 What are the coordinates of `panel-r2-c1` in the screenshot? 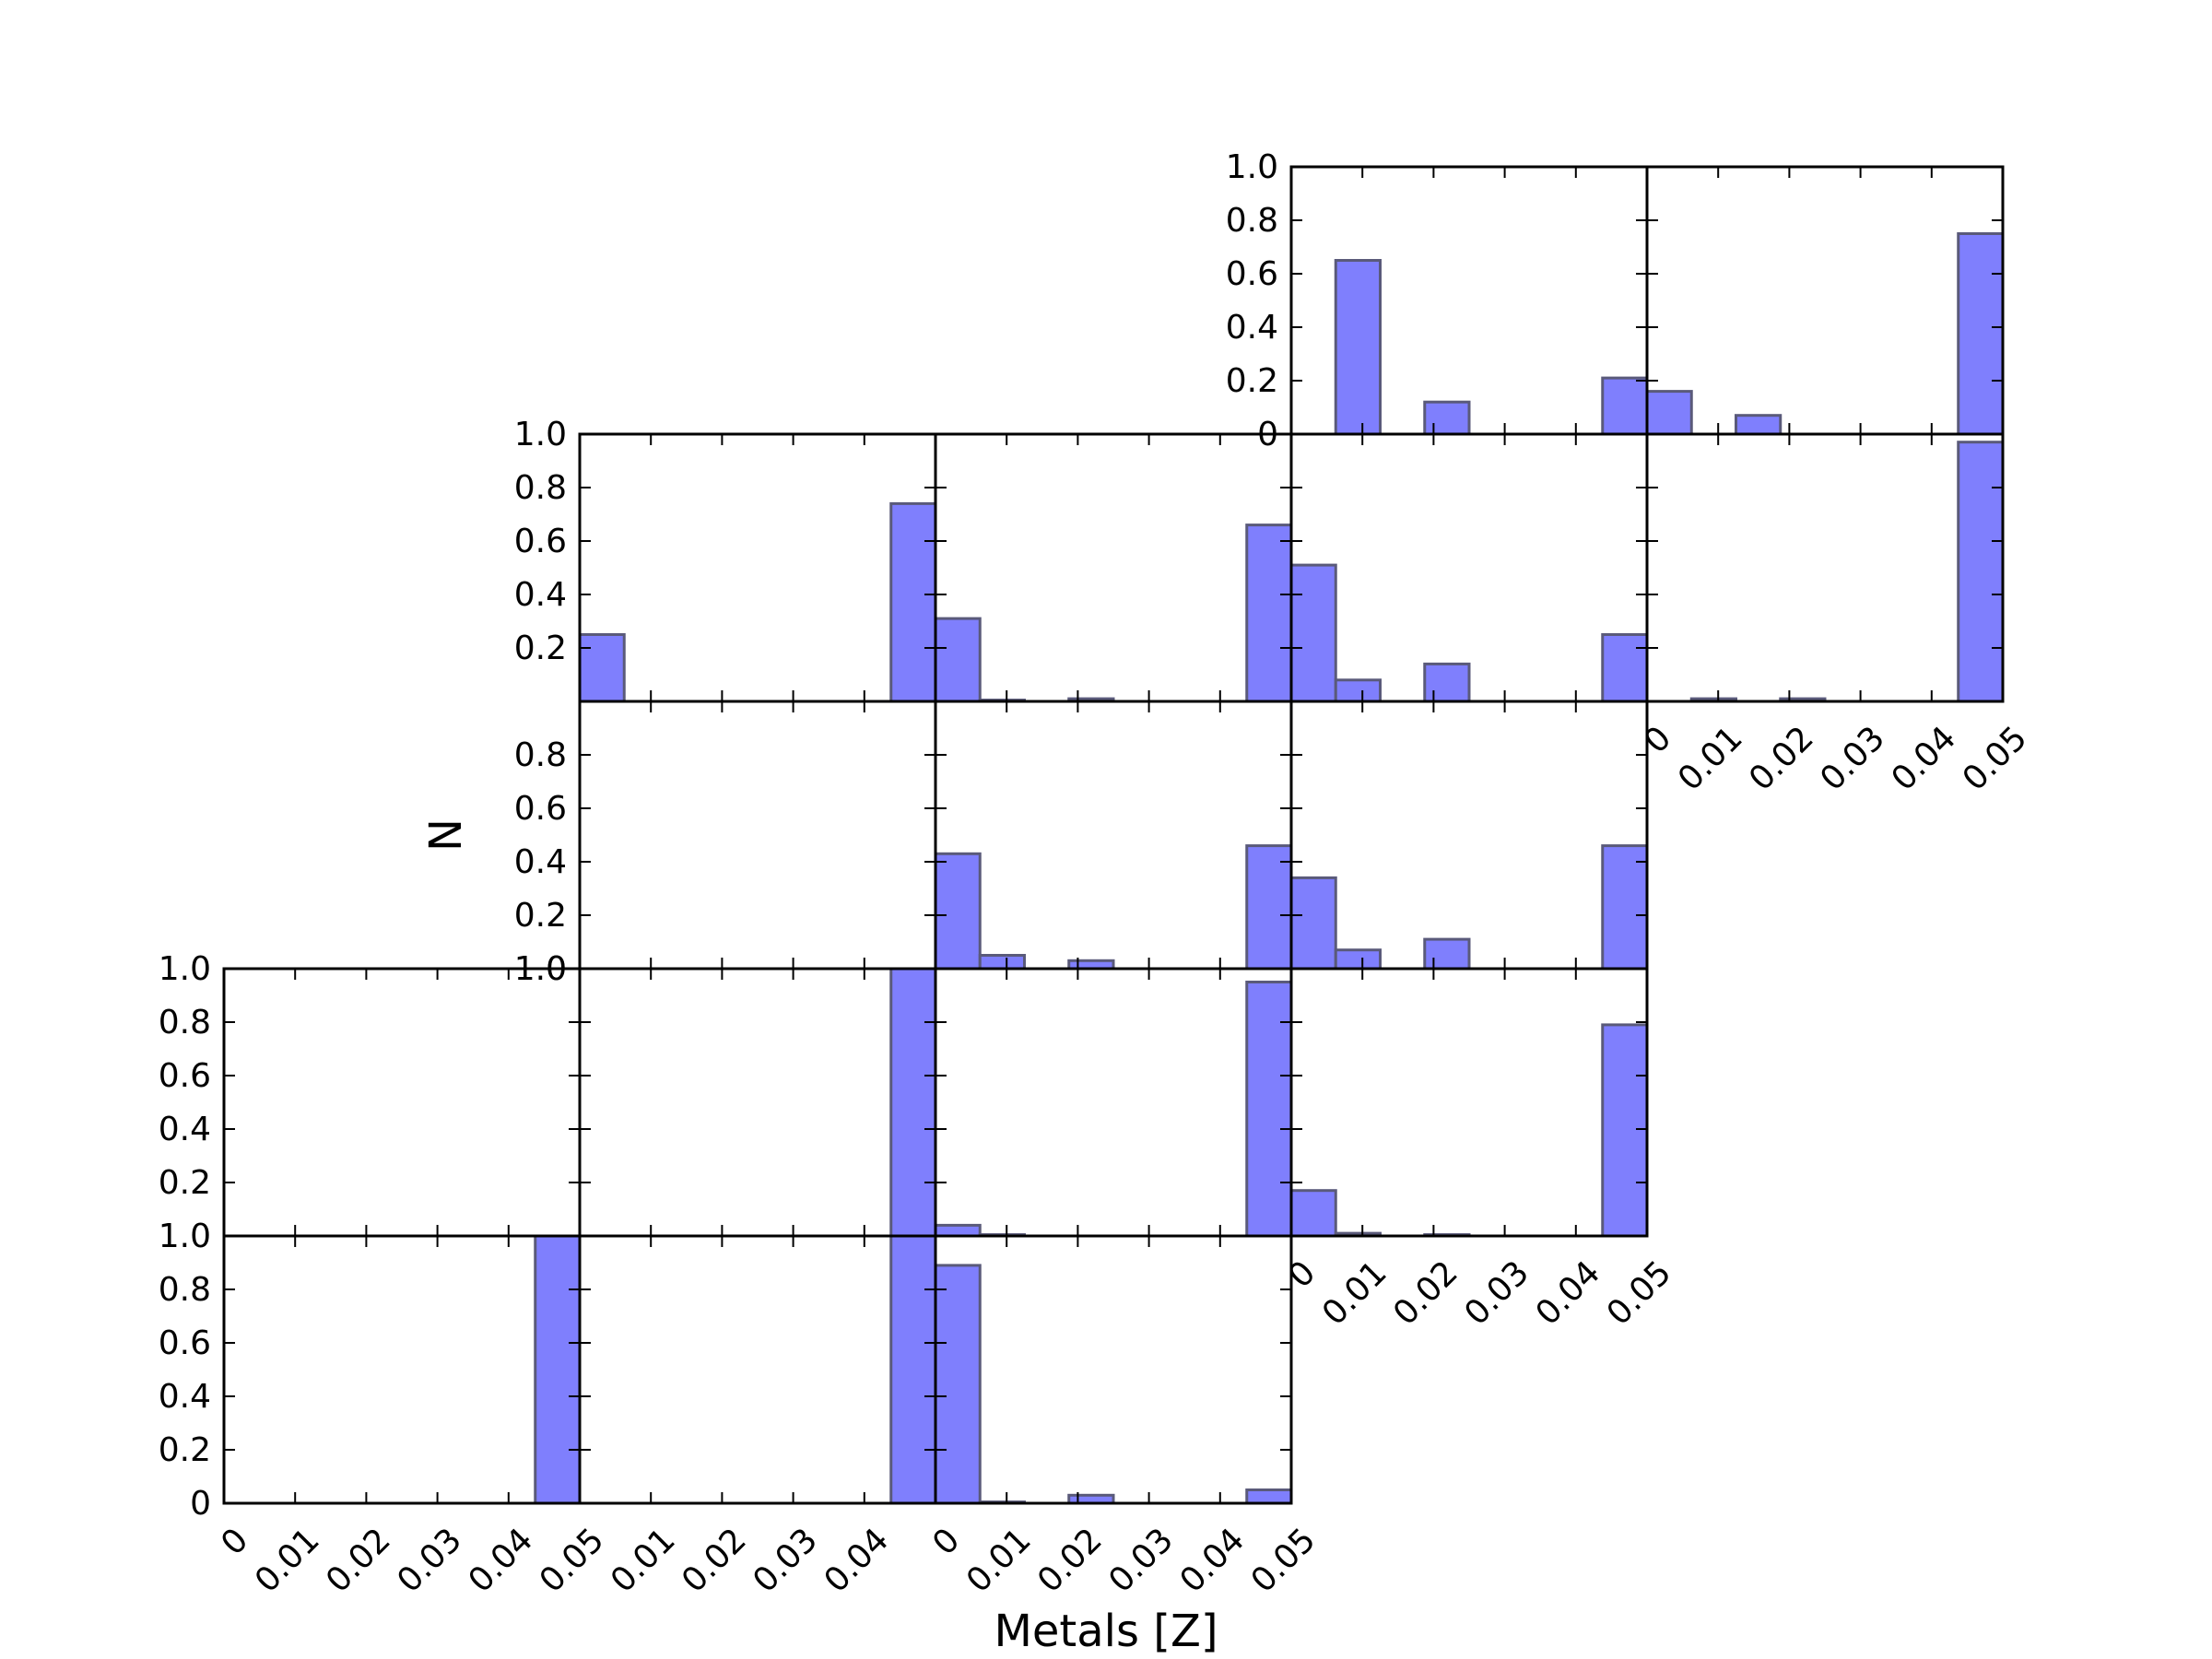 It's located at (757, 835).